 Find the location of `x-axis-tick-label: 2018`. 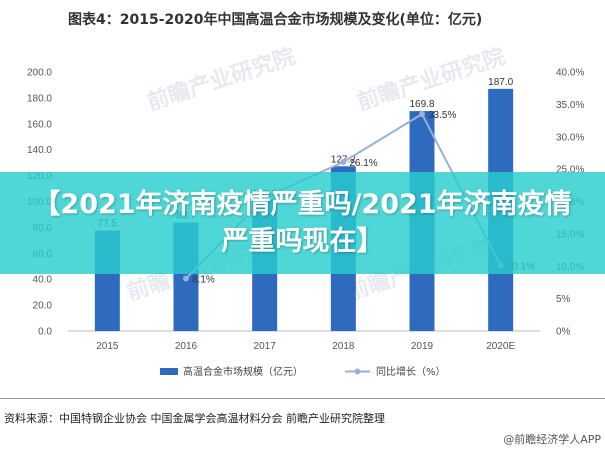

x-axis-tick-label: 2018 is located at coordinates (343, 346).